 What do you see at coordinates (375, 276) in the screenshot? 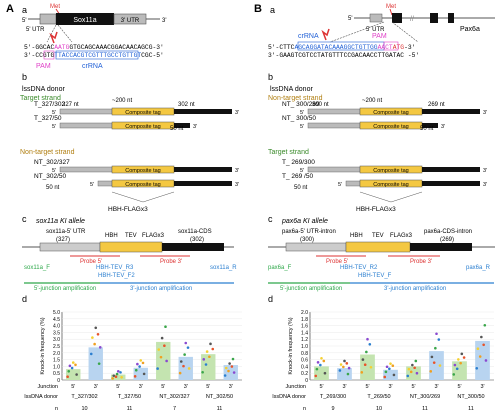
I see `primer-f-tev-b: HBH-TEV_F` at bounding box center [375, 276].